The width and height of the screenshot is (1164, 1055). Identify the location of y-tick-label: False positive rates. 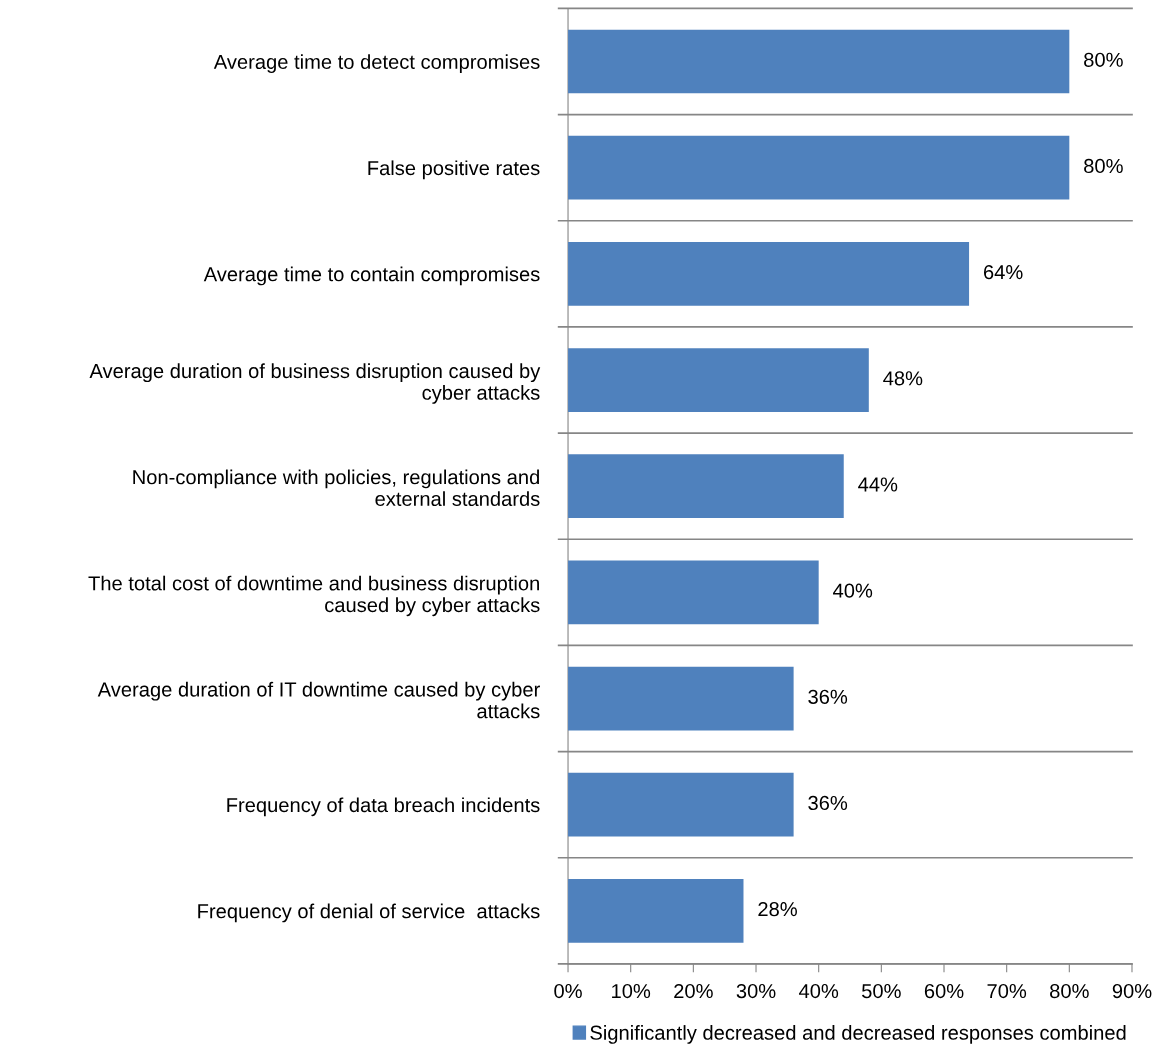
(454, 170).